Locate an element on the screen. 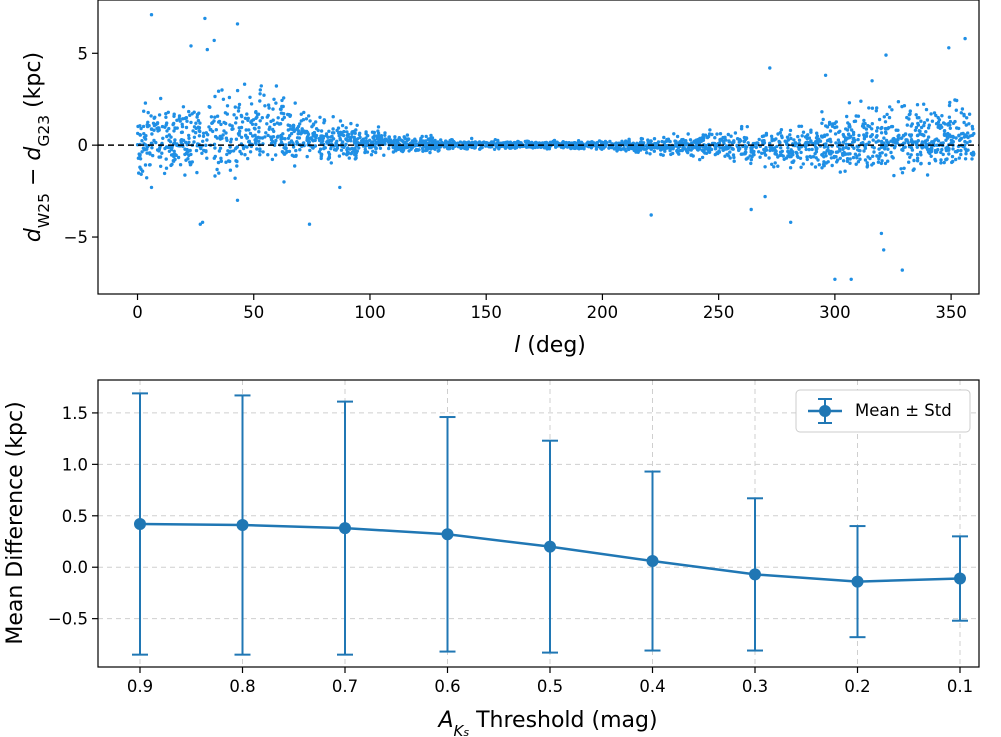  bottom-x-tick-label: 0.8 is located at coordinates (242, 686).